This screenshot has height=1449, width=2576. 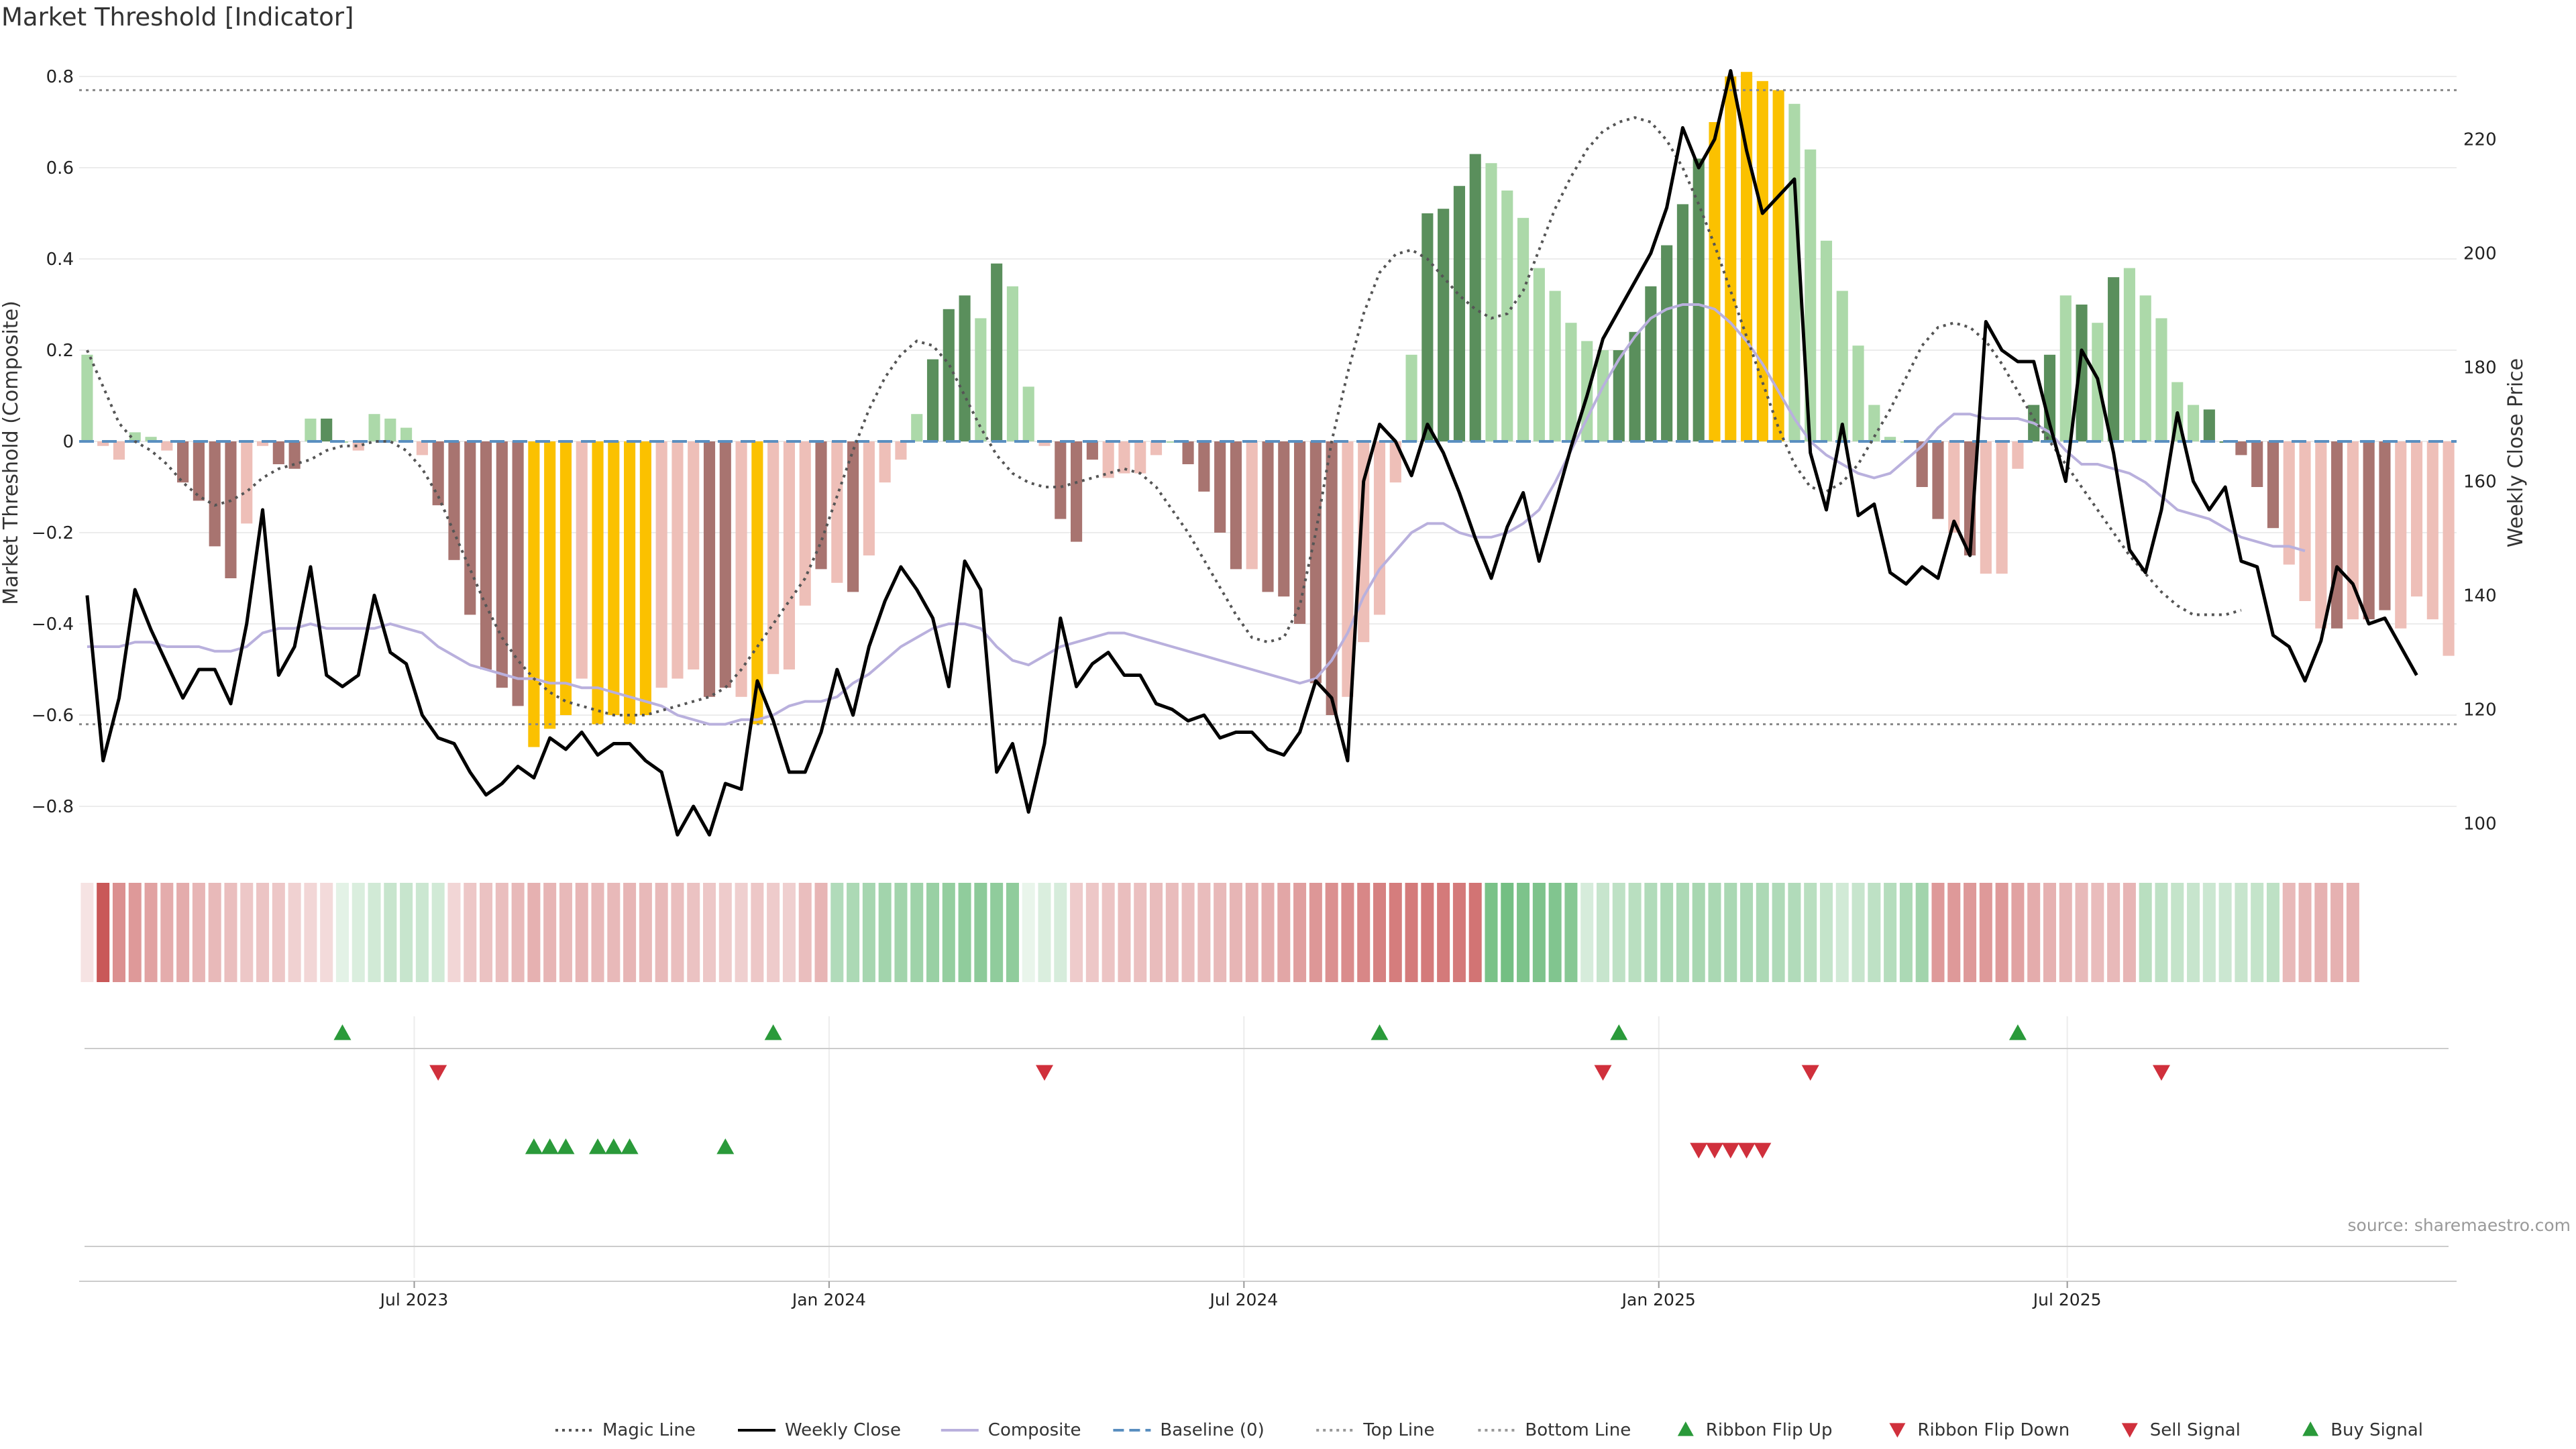 I want to click on y-tick-label: 0.8, so click(x=60, y=77).